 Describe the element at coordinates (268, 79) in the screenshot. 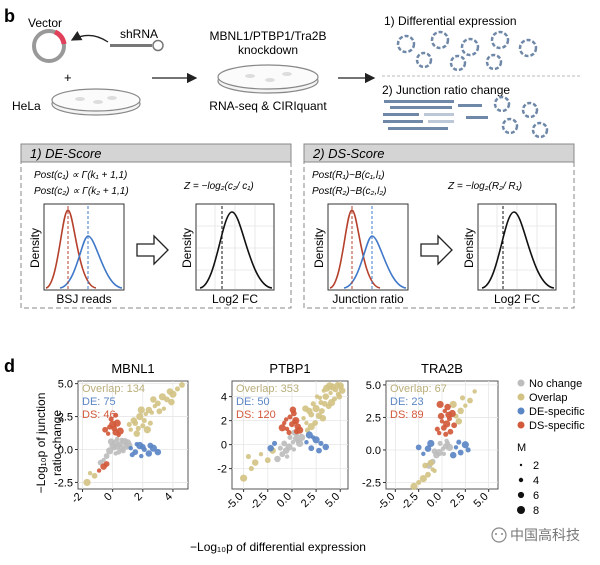

I see `knockdown-dish-icon` at that location.